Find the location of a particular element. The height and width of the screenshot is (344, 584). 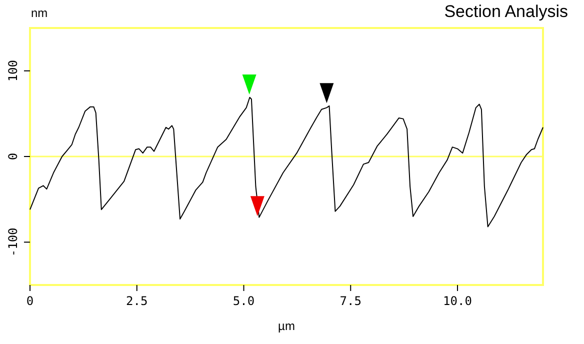

y-tick-label: 100 is located at coordinates (13, 71).